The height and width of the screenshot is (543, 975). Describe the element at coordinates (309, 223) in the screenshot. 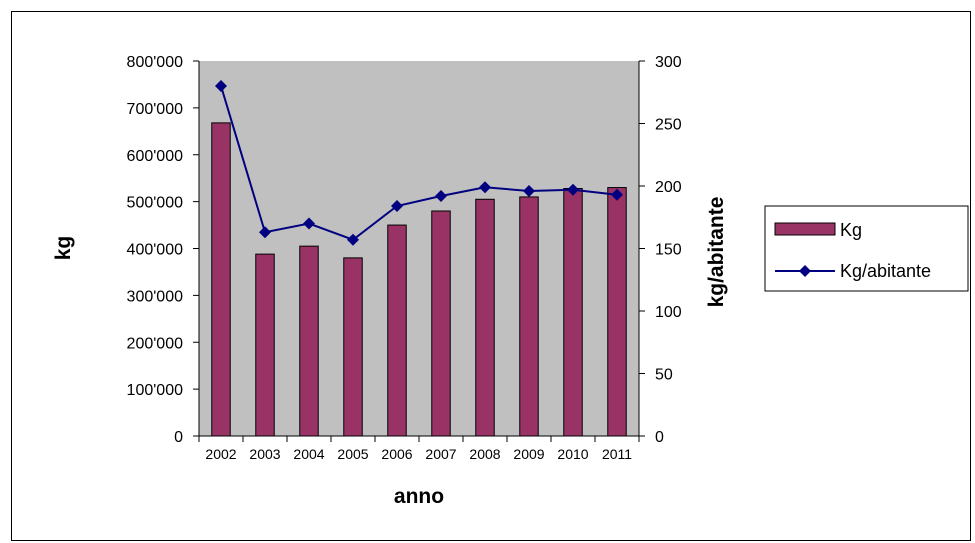

I see `point-2004` at that location.